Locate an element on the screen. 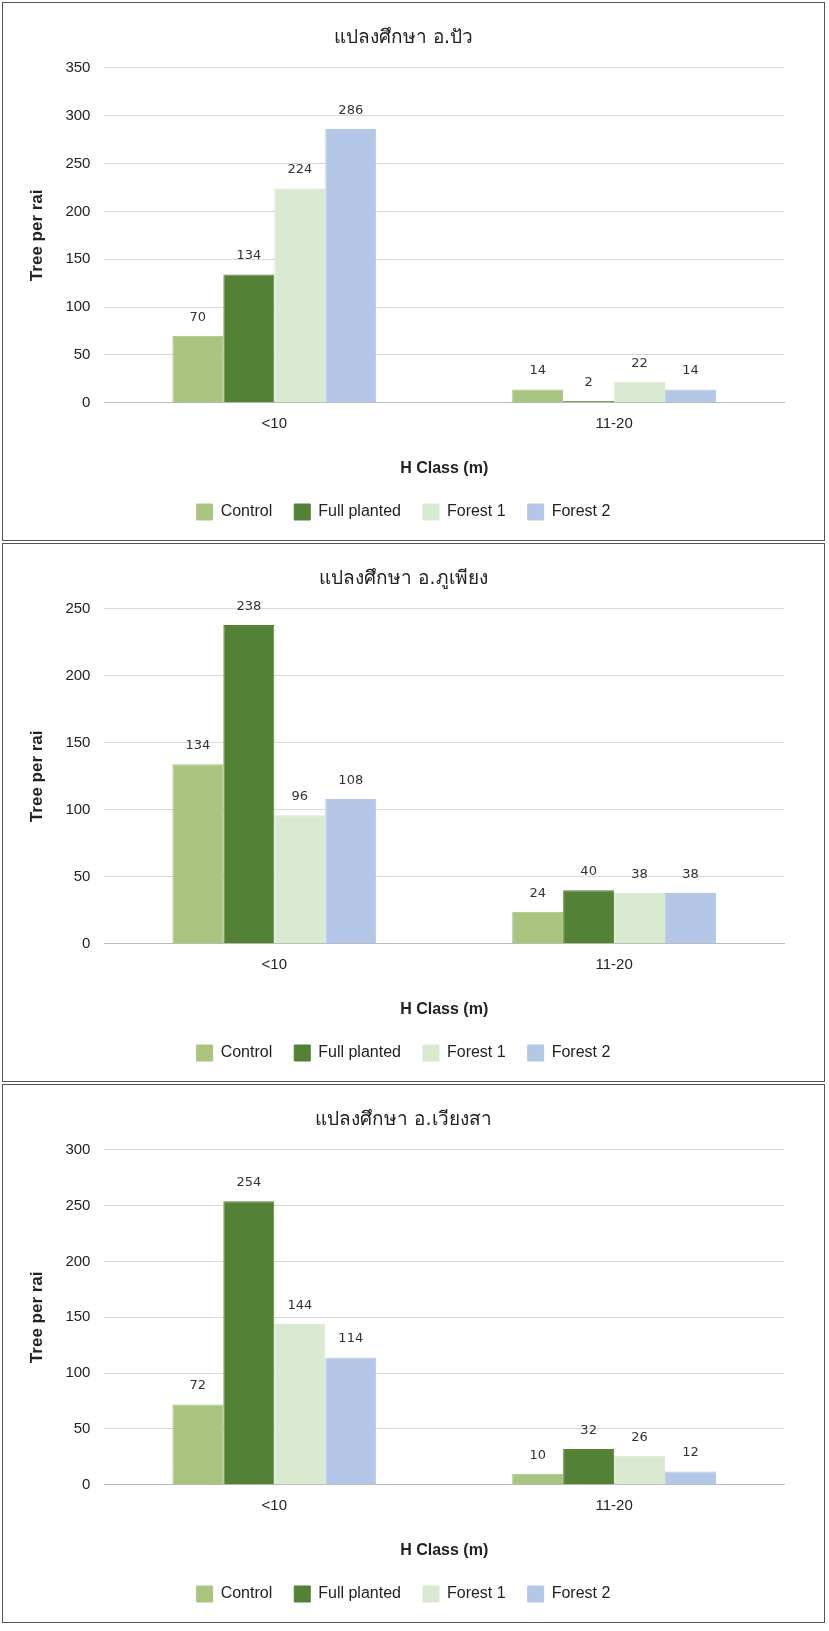  data-label: 2 is located at coordinates (588, 381).